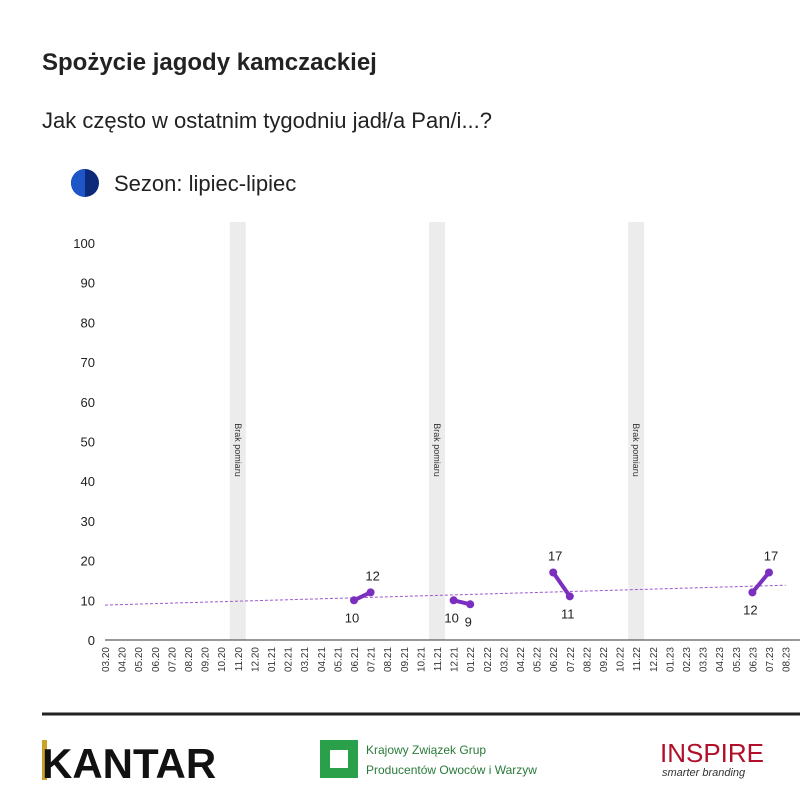 This screenshot has height=805, width=800. Describe the element at coordinates (604, 659) in the screenshot. I see `x-tick-label: 09.22` at that location.